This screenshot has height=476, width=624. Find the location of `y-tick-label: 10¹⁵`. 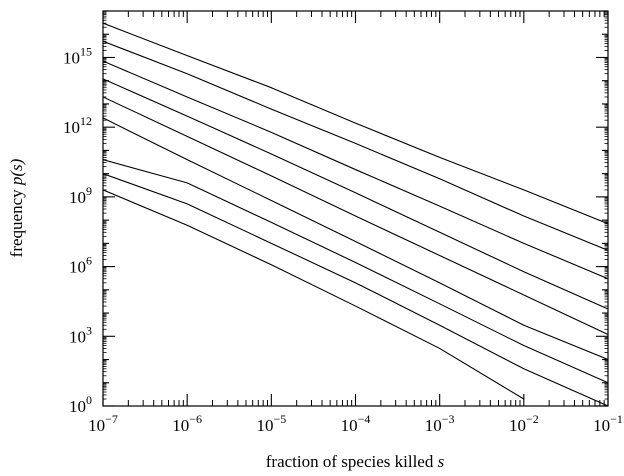

y-tick-label: 10¹⁵ is located at coordinates (77, 55).